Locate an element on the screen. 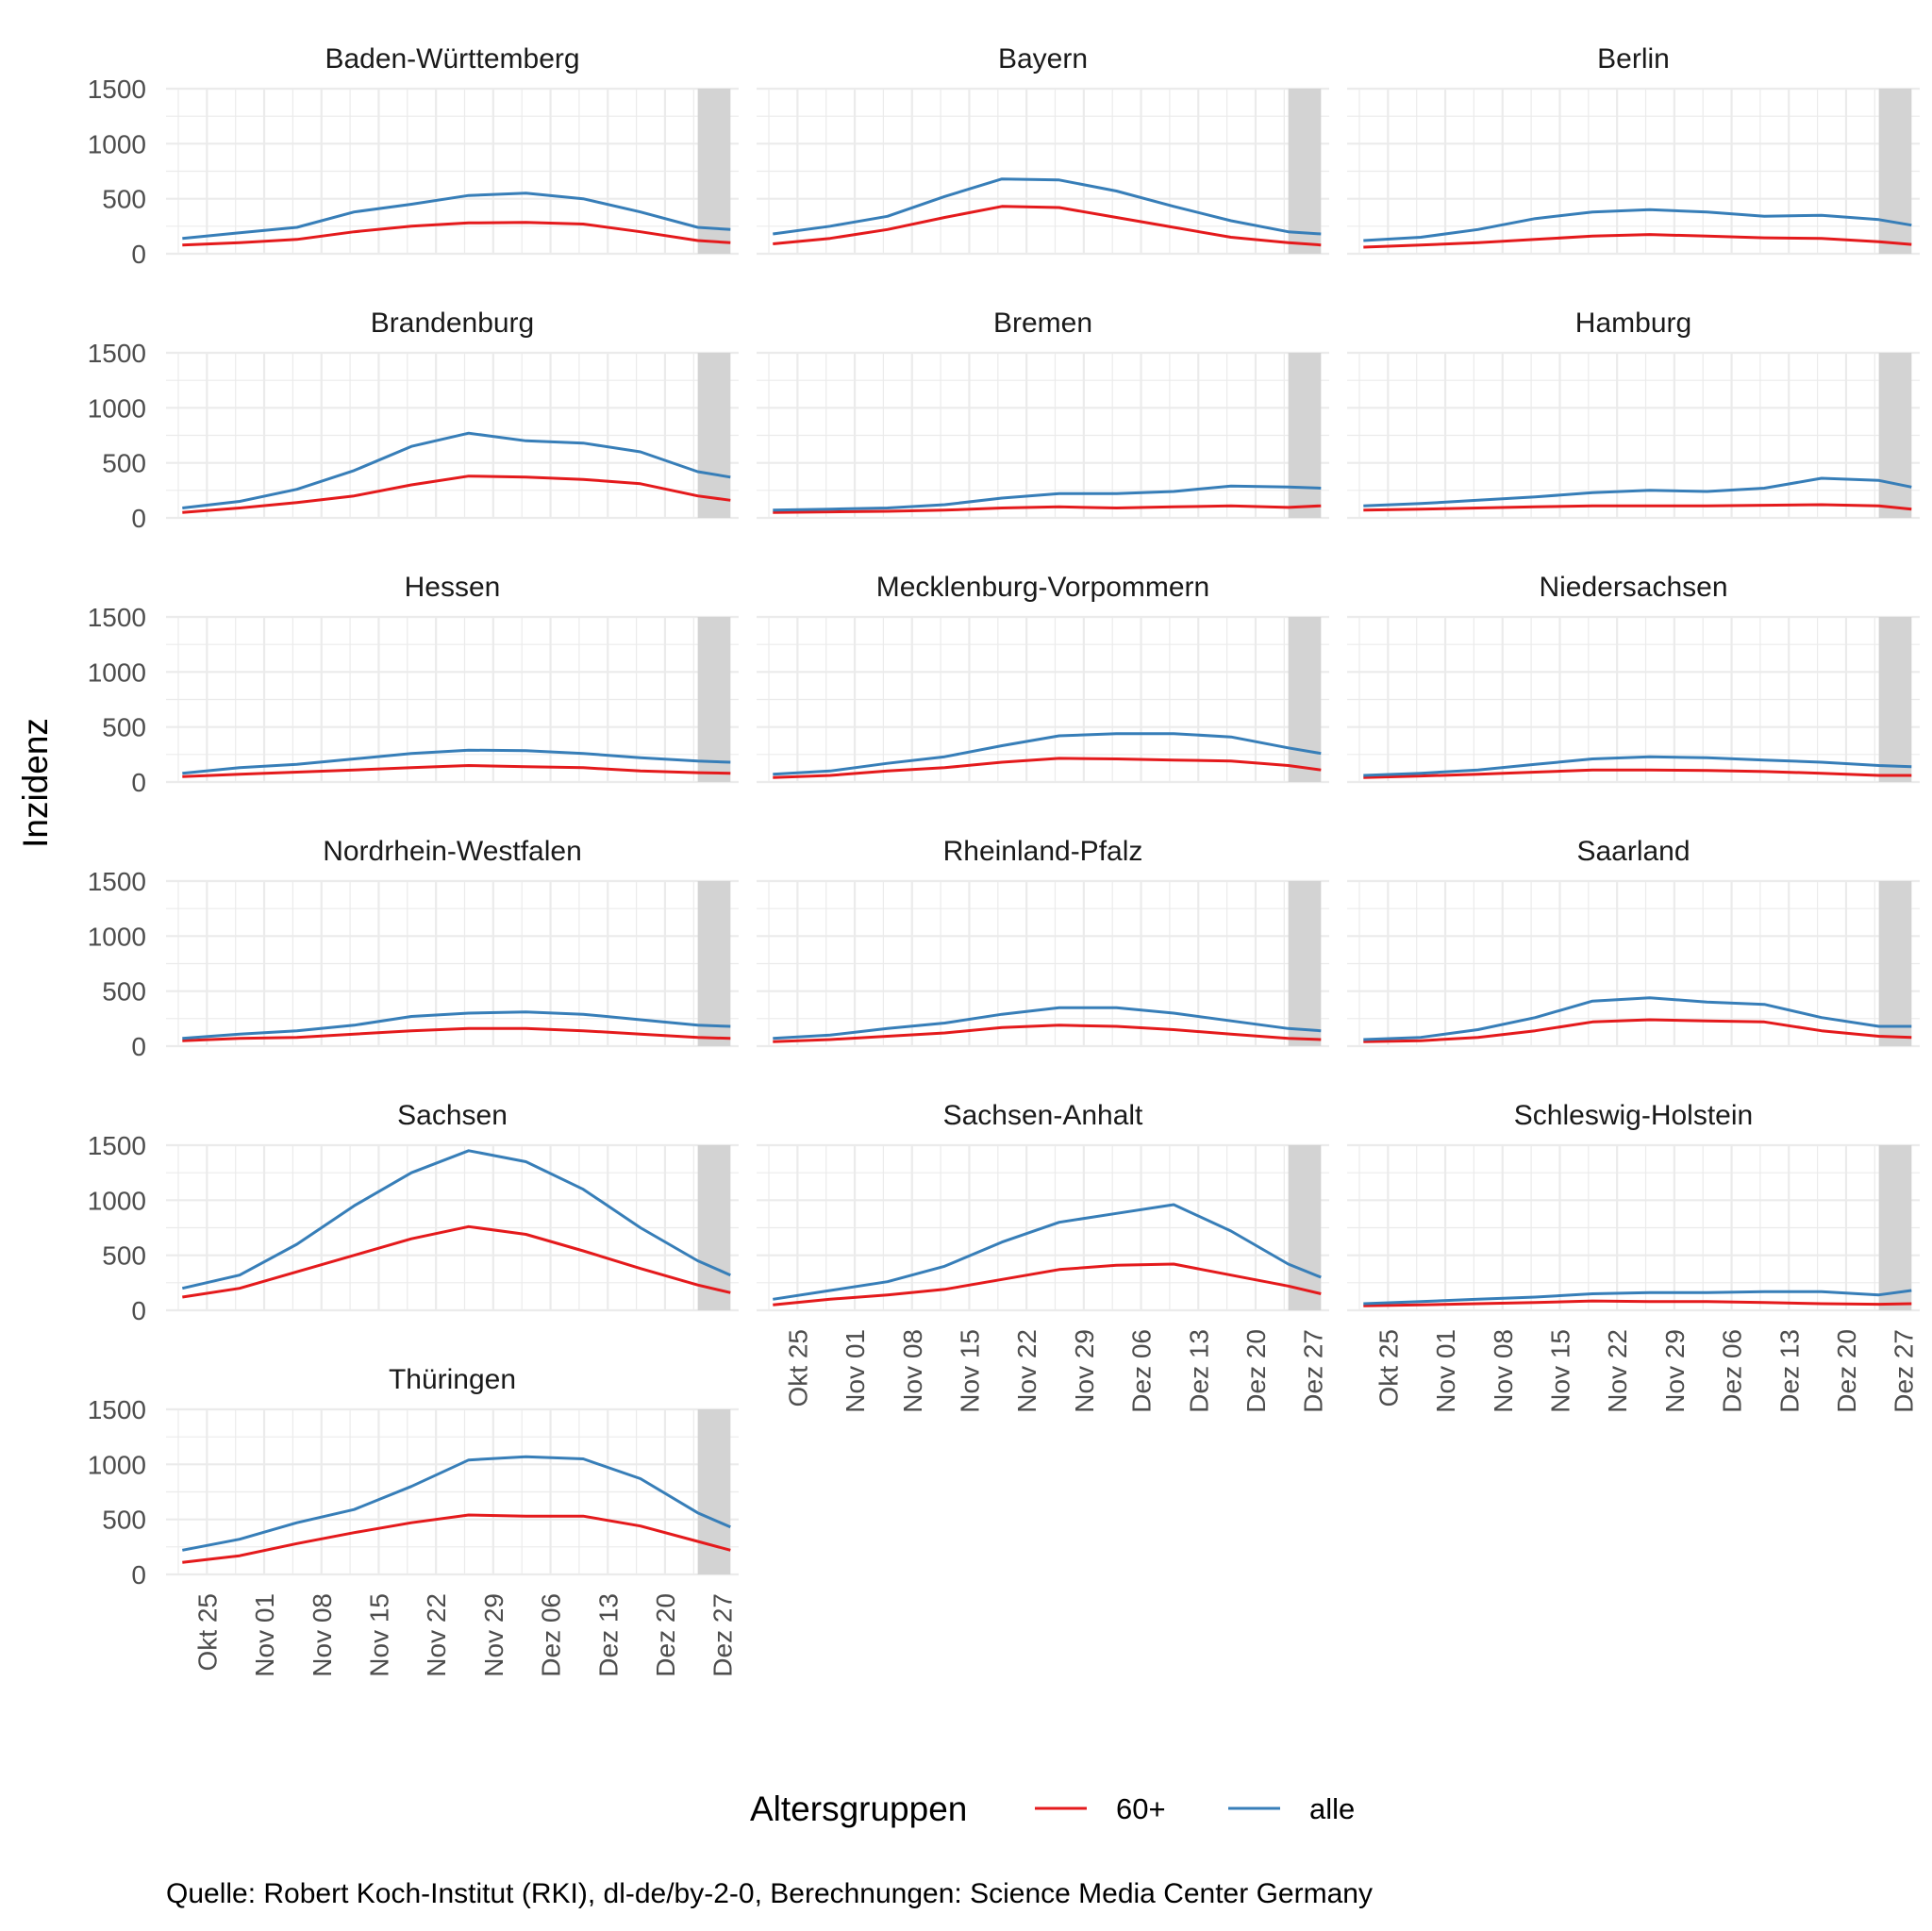 This screenshot has width=1932, height=1931. panel-title: Nordrhein-Westfalen is located at coordinates (453, 851).